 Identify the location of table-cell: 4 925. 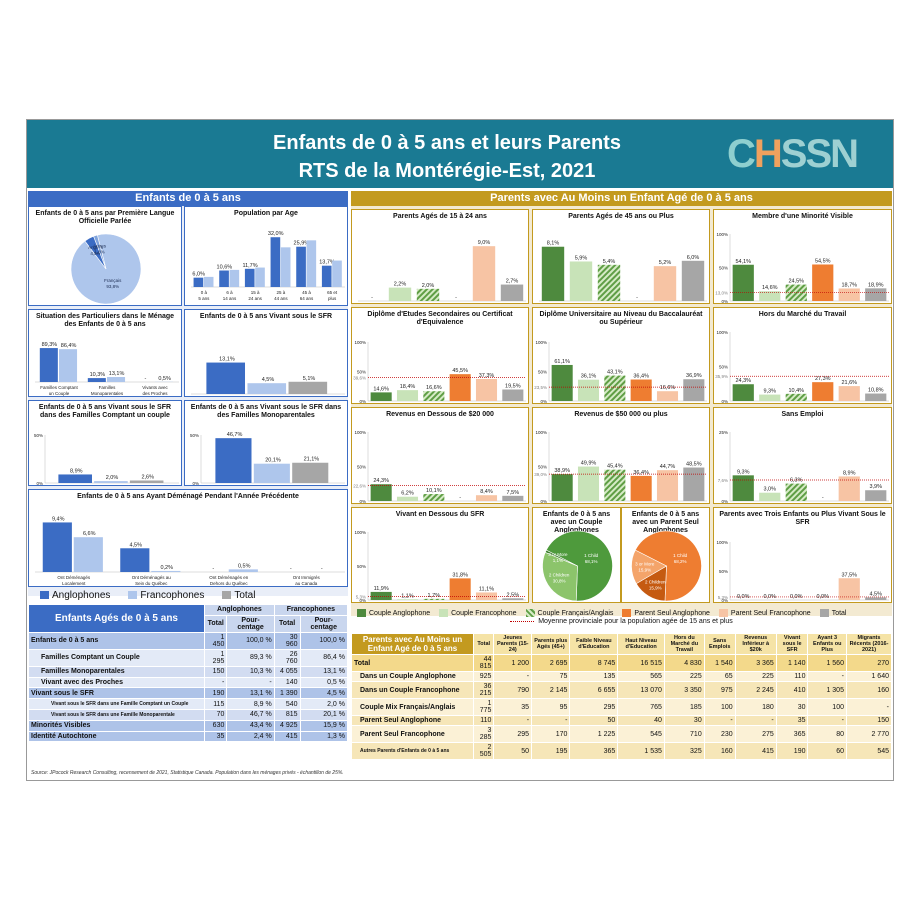
(287, 725).